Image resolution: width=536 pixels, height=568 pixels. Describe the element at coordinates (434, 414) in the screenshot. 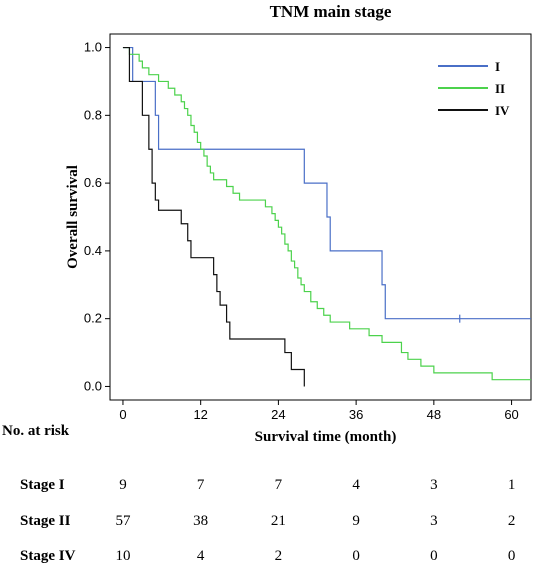

I see `x-tick-label: 48` at that location.